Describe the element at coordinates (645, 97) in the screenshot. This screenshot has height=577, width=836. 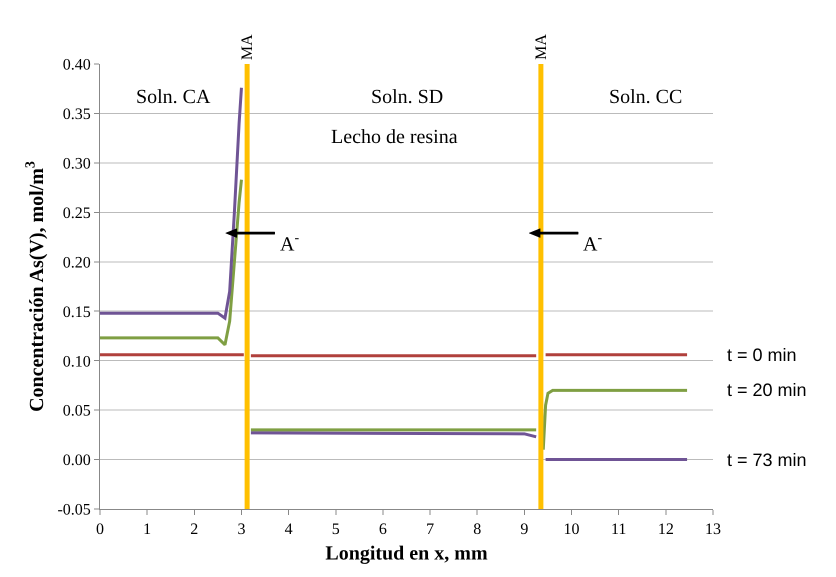
I see `annotation: Soln. CC` at that location.